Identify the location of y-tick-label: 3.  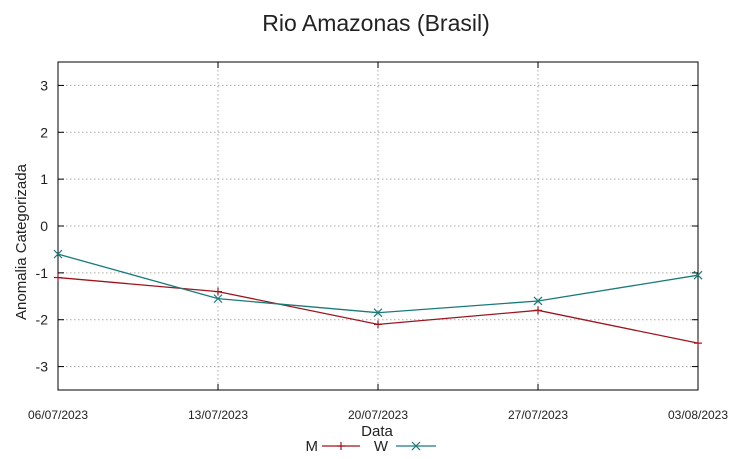
(44, 85).